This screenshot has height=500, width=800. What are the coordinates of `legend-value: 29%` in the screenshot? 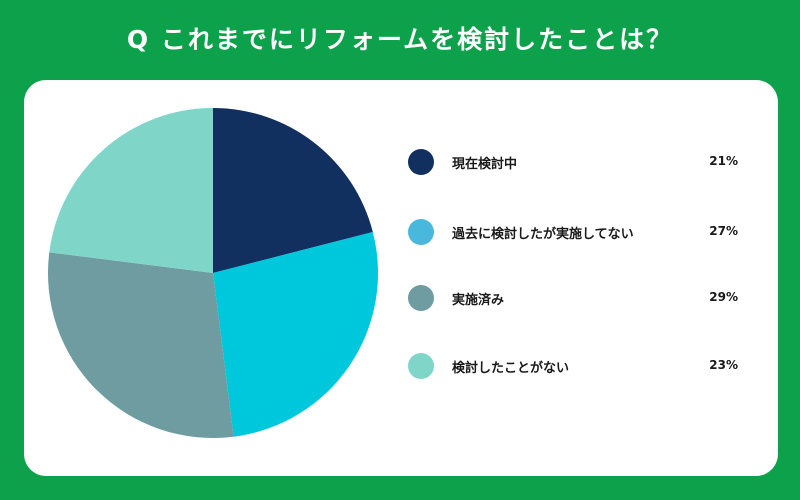 It's located at (723, 297).